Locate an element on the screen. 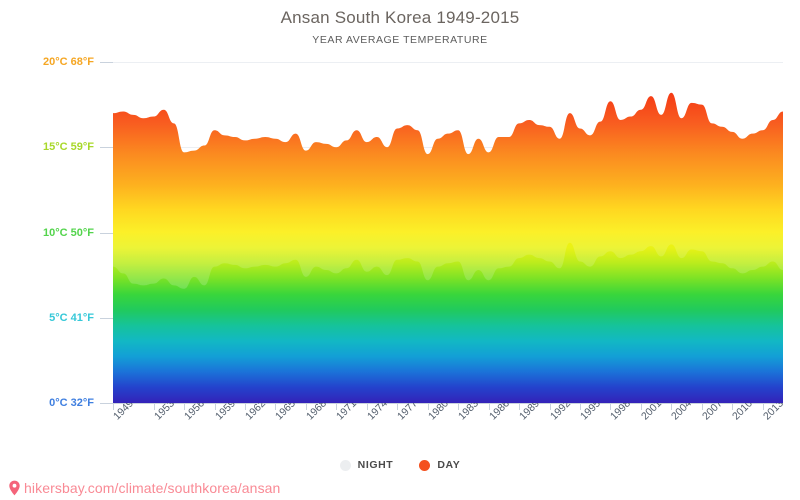 Image resolution: width=800 pixels, height=500 pixels. y-tick-label: 20°C 68°F is located at coordinates (68, 62).